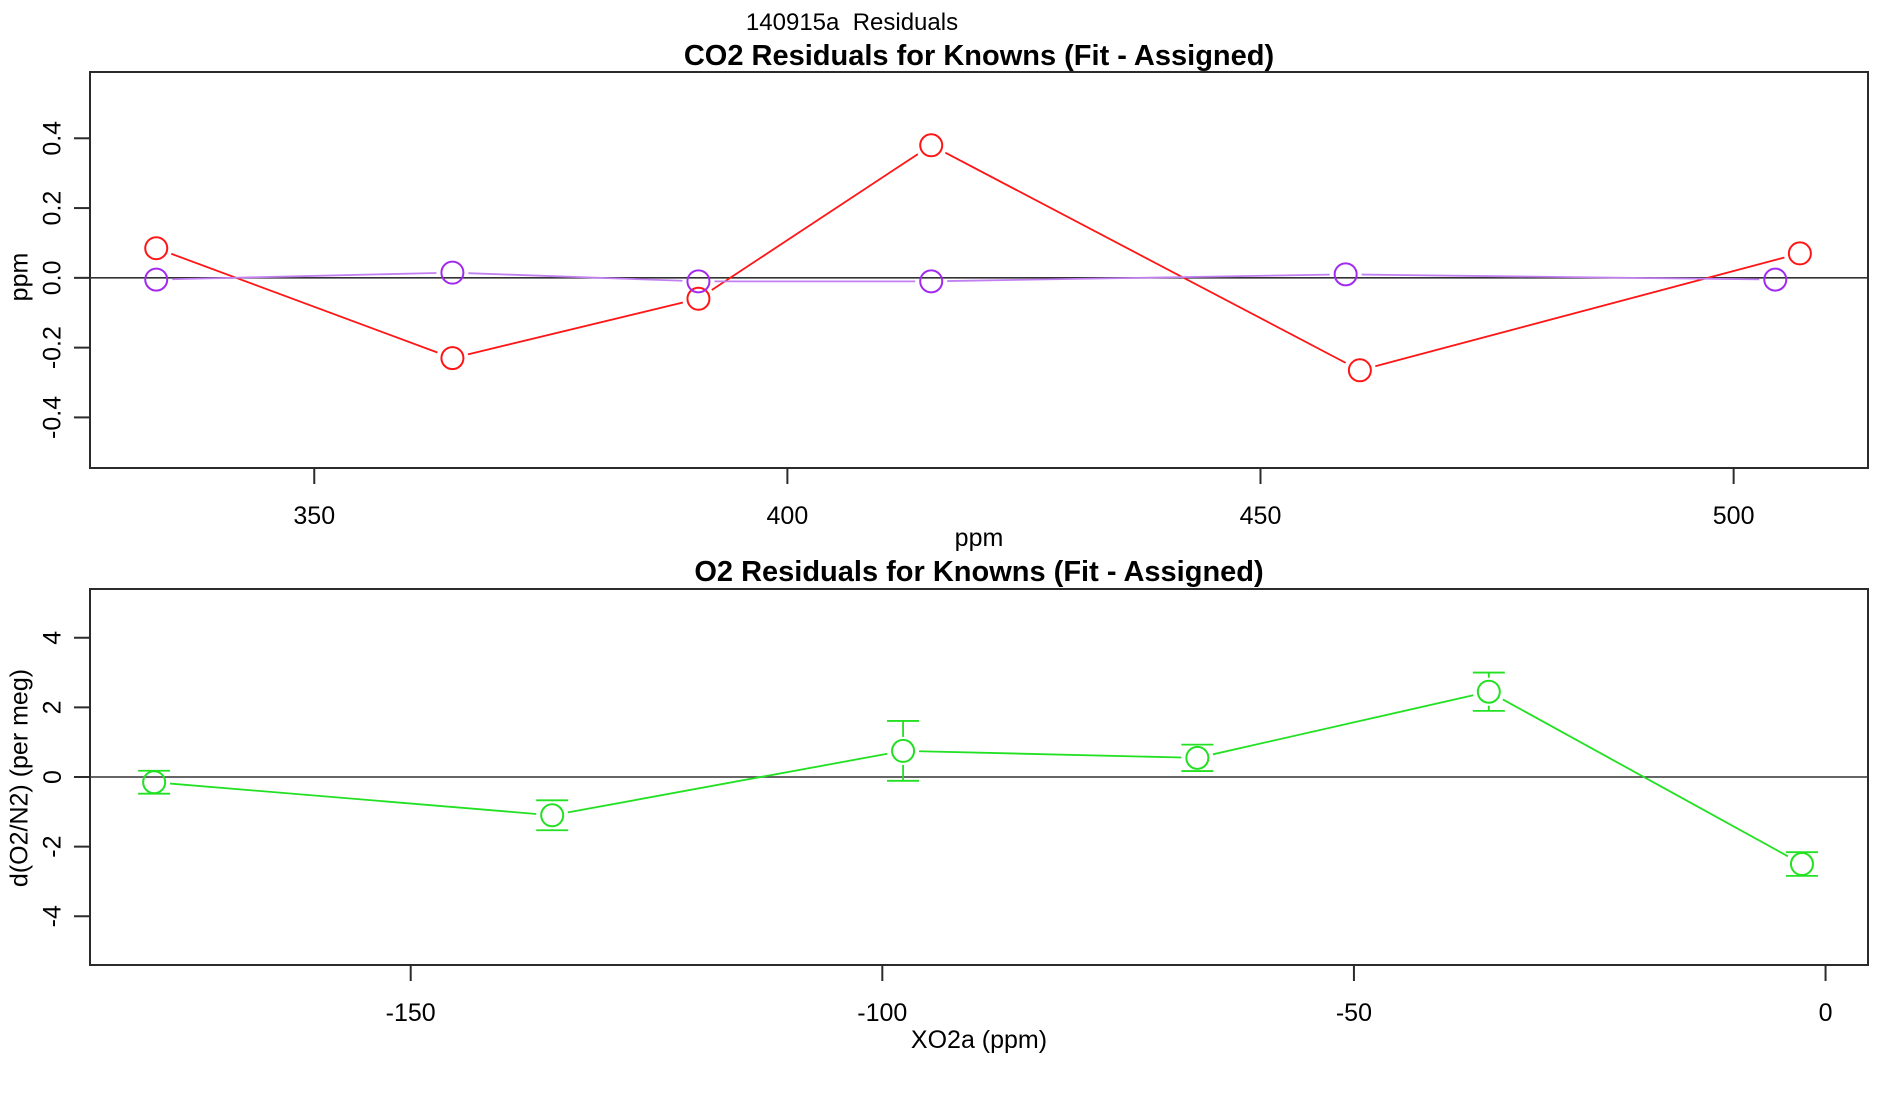 Image resolution: width=1900 pixels, height=1100 pixels. I want to click on y-tick-label: -4, so click(53, 916).